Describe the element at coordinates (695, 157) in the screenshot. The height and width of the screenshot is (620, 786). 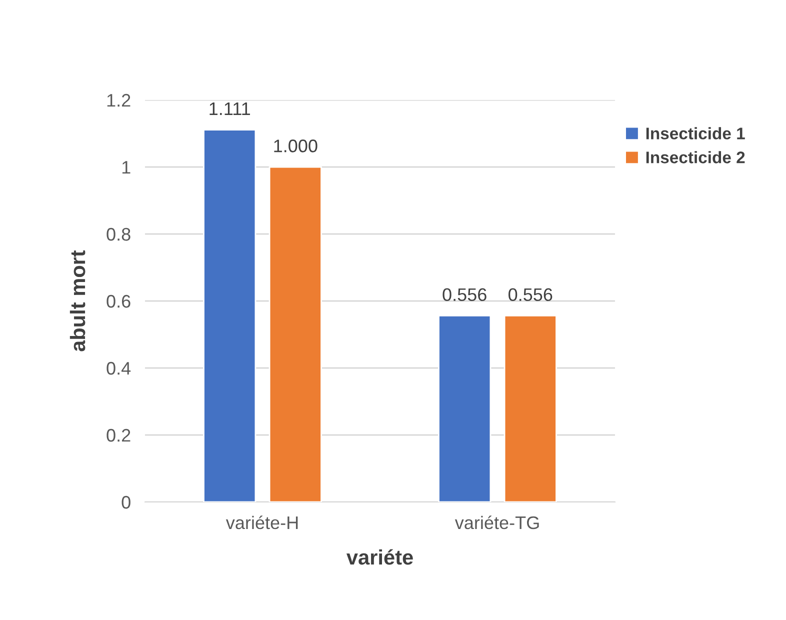
I see `legend-label: Insecticide 2` at that location.